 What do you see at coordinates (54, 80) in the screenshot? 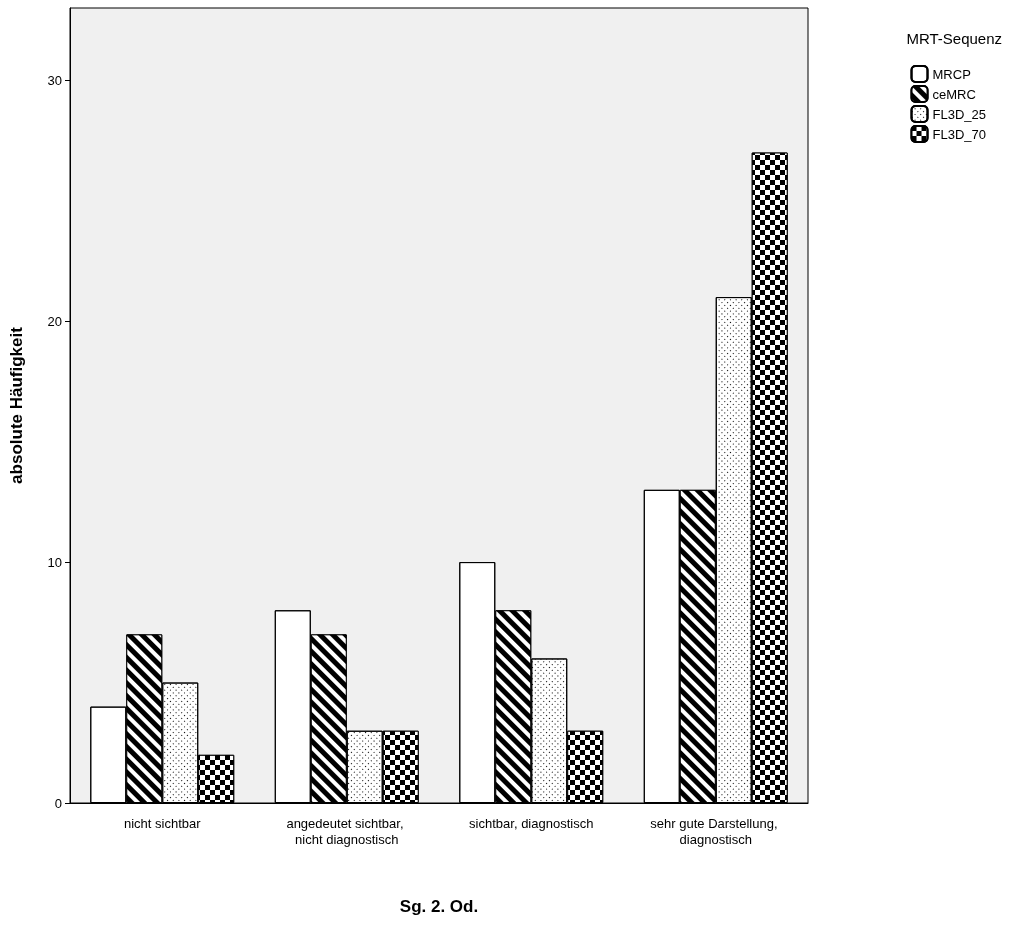
I see `y-tick-label: 30` at bounding box center [54, 80].